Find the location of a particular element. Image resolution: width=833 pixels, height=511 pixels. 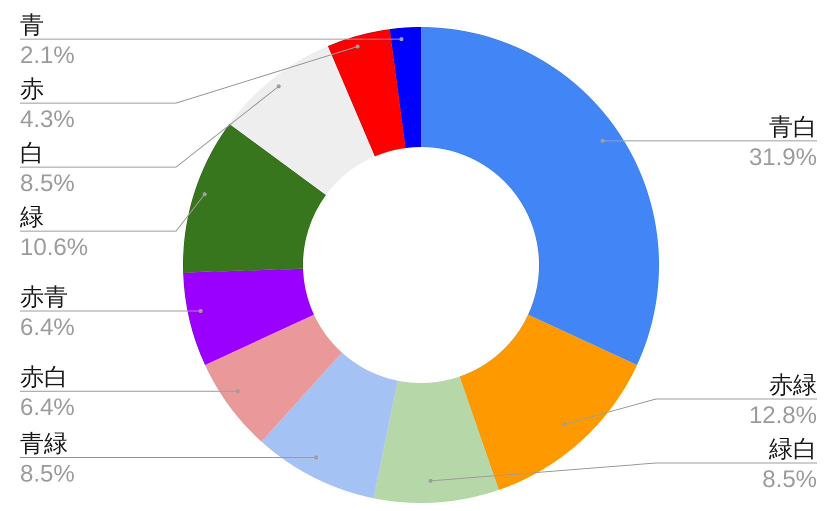

slice-label: 赤 is located at coordinates (32, 90).